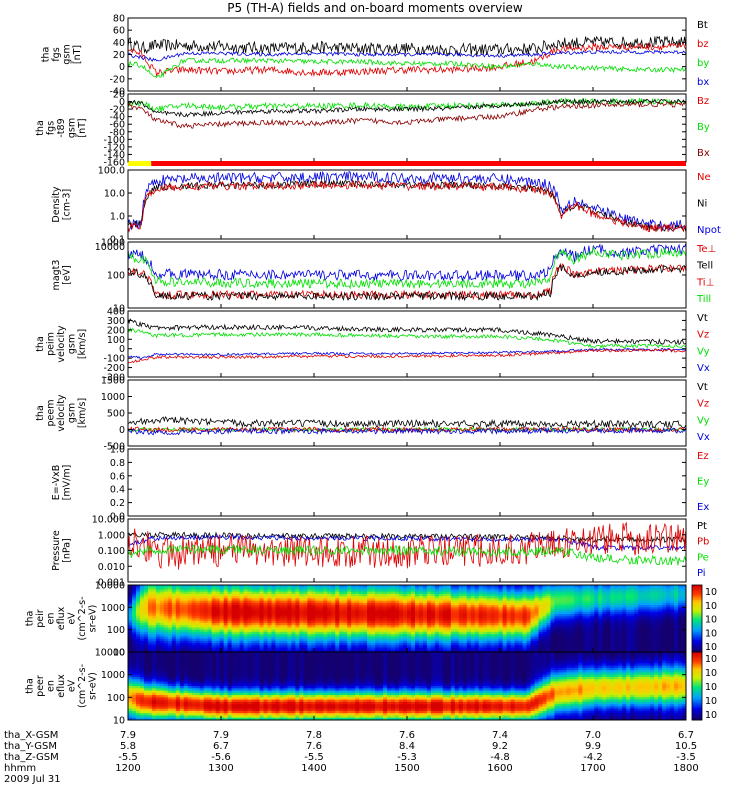 This screenshot has width=750, height=800. Describe the element at coordinates (703, 82) in the screenshot. I see `legend-entry: bx` at that location.